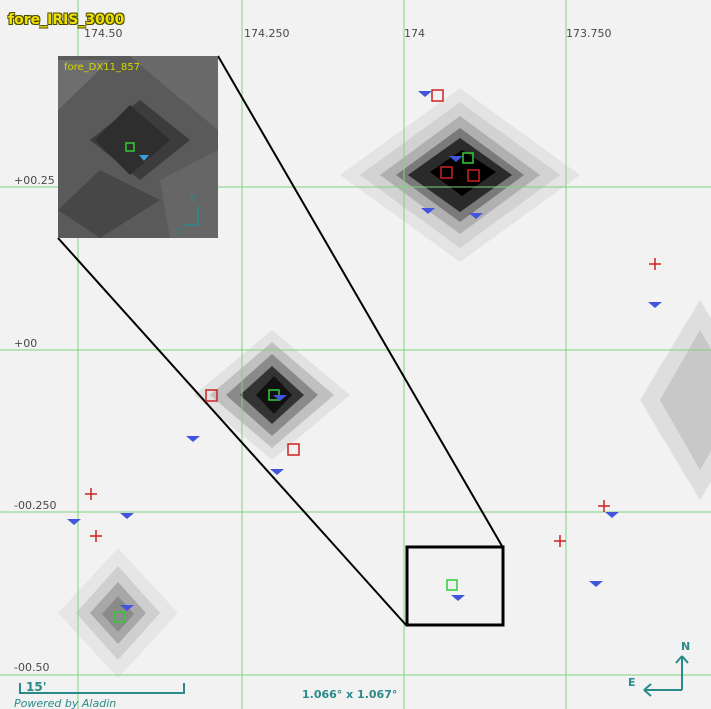 The width and height of the screenshot is (711, 709). Describe the element at coordinates (632, 682) in the screenshot. I see `compass-east-label: E` at that location.